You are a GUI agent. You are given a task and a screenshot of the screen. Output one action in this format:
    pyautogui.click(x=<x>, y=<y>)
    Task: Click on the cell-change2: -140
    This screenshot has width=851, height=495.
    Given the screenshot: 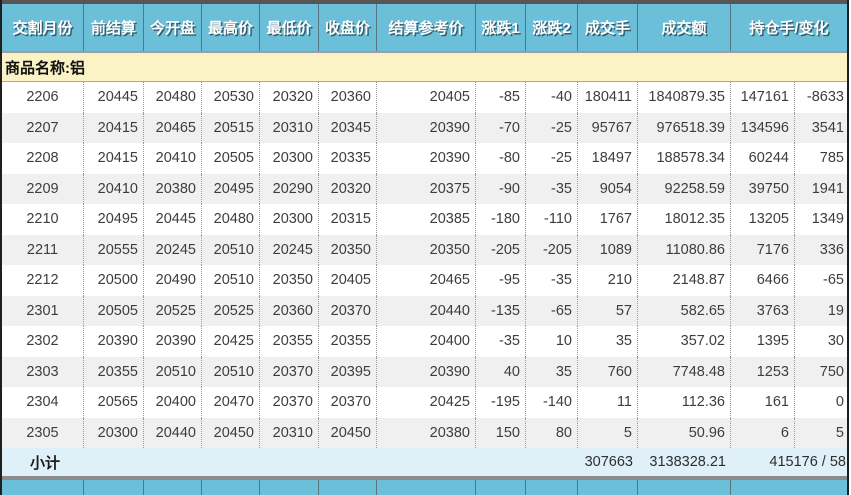 What is the action you would take?
    pyautogui.click(x=552, y=402)
    